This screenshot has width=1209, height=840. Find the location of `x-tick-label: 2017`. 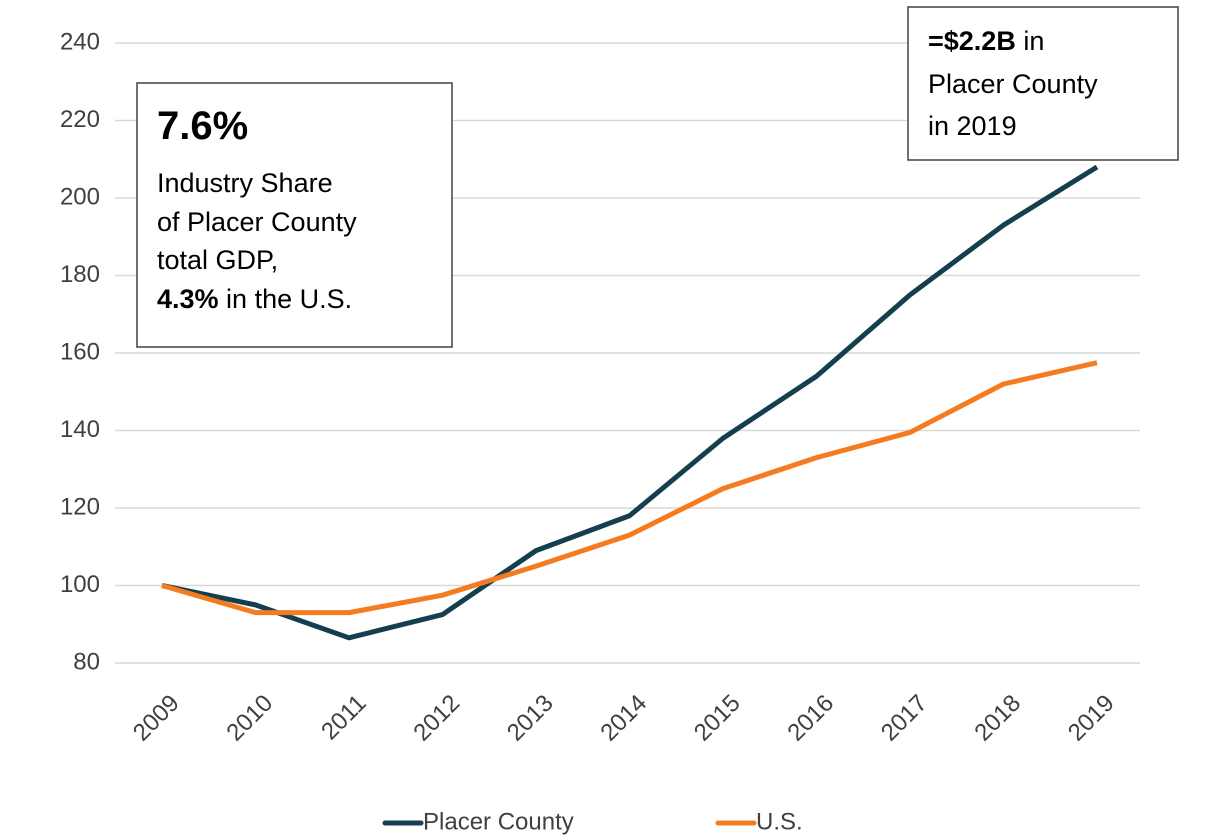

x-tick-label: 2017 is located at coordinates (904, 718).